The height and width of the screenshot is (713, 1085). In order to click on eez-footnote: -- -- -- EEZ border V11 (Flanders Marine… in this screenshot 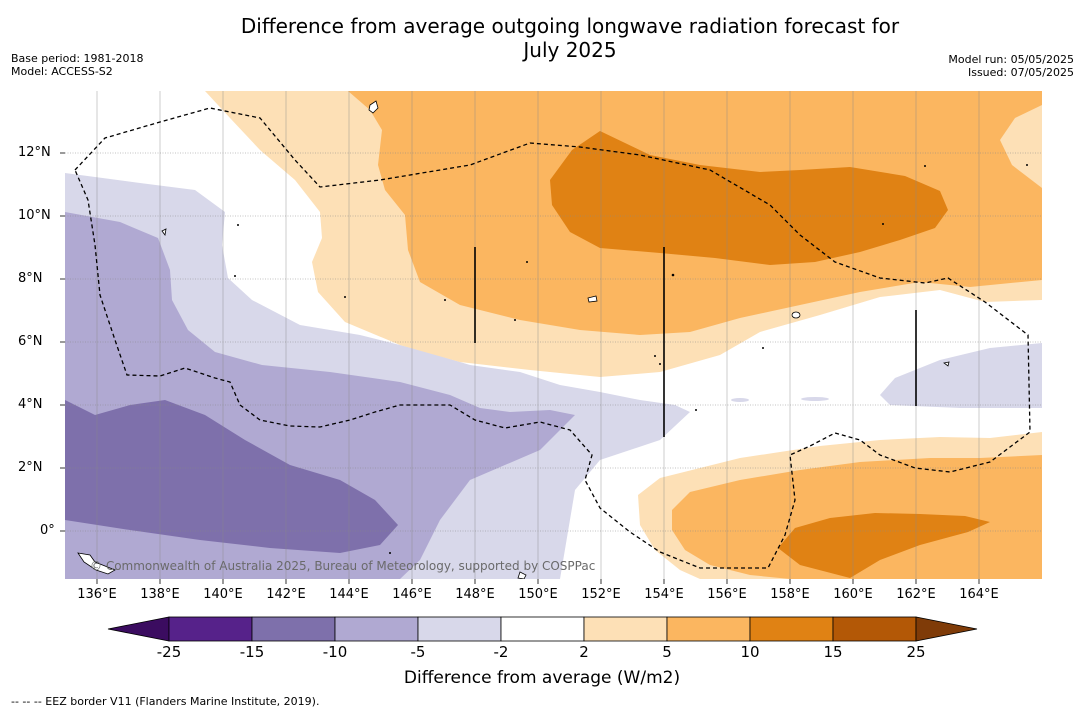, I will do `click(165, 701)`.